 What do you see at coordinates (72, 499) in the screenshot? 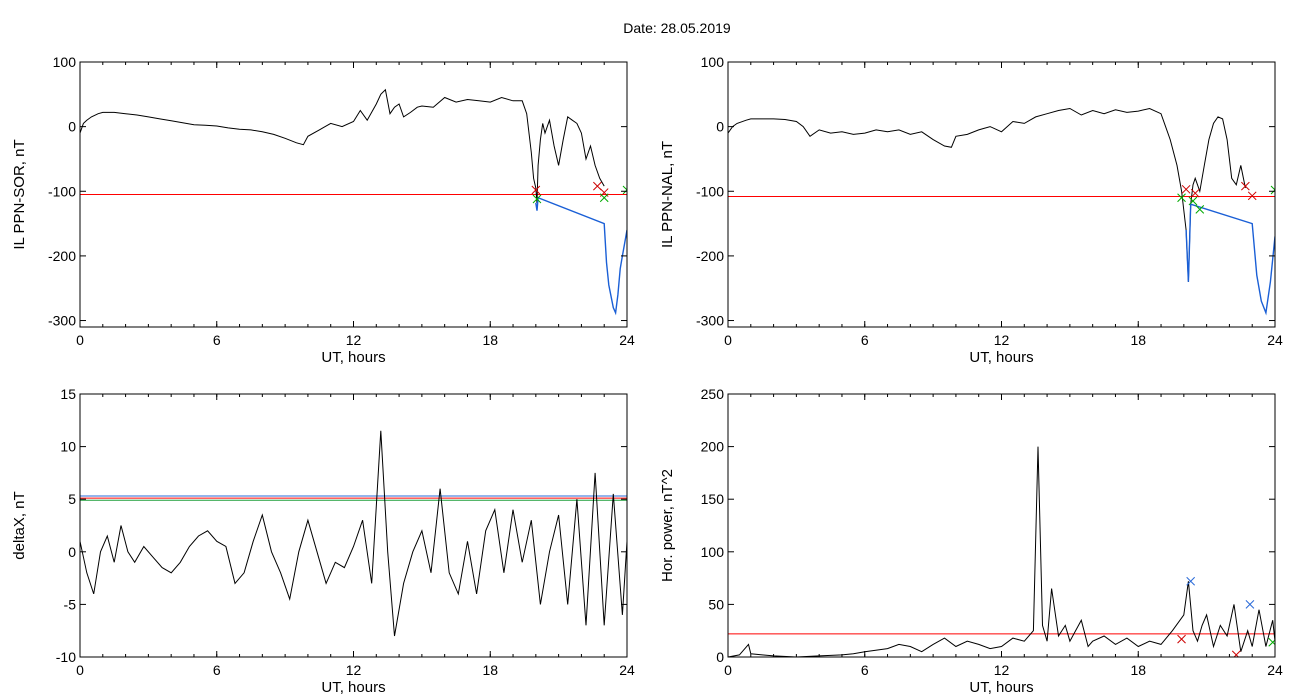
I see `y-tick-label: 5` at bounding box center [72, 499].